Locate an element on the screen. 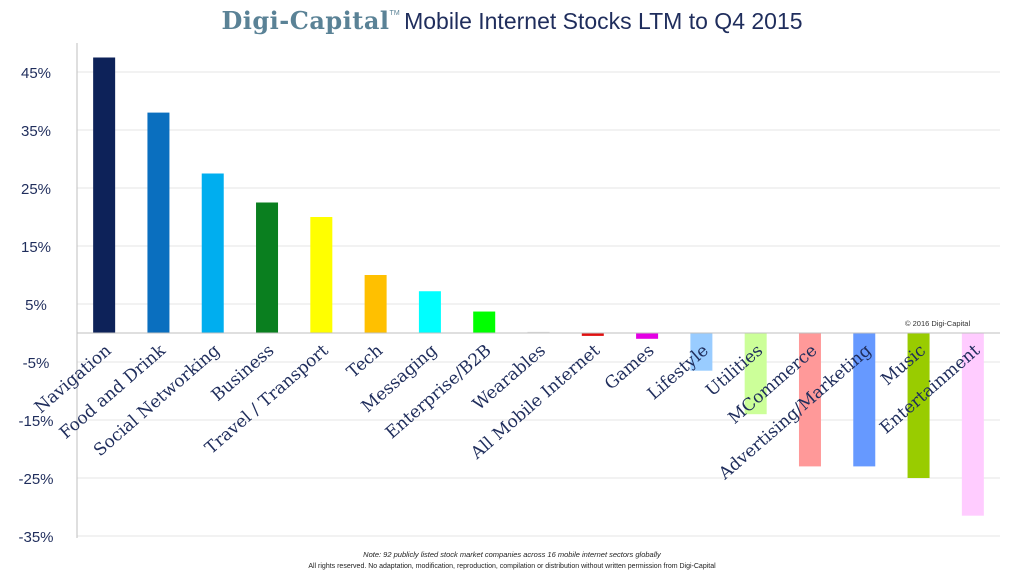  bar-social-networking is located at coordinates (212, 253).